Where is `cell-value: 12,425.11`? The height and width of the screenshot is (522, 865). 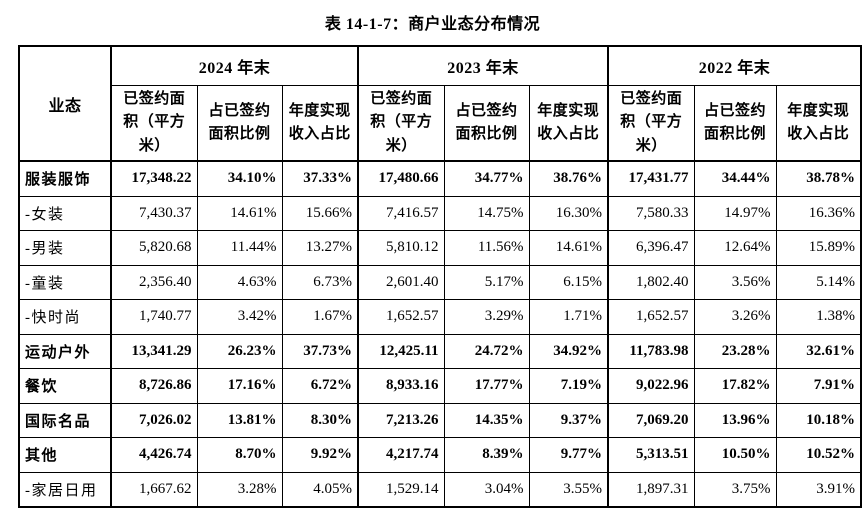
cell-value: 12,425.11 is located at coordinates (401, 351).